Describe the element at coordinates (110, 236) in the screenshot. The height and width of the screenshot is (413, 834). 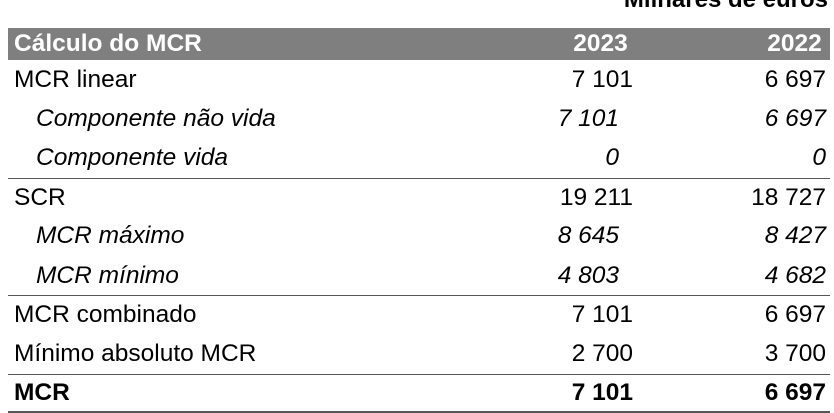
I see `row-label: MCR máximo` at that location.